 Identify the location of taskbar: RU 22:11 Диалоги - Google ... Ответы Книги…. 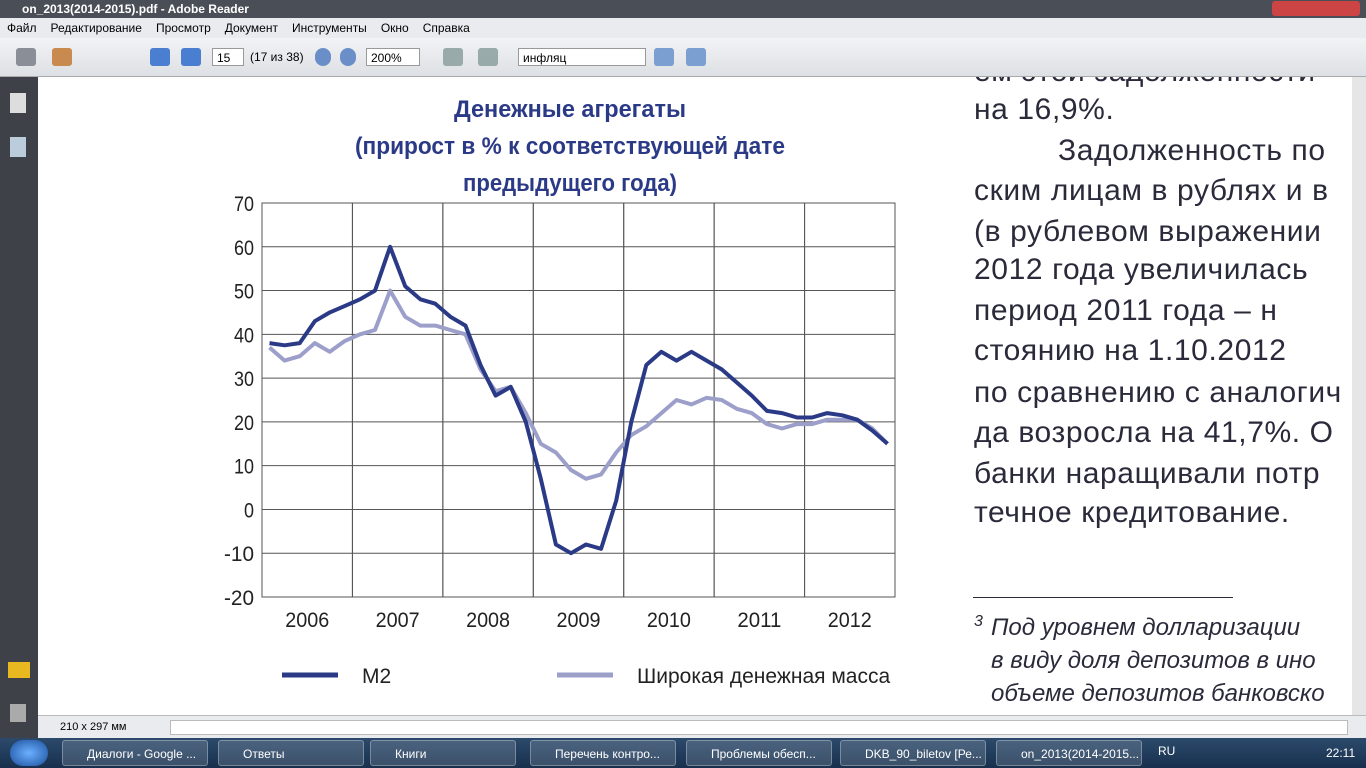
(683, 753).